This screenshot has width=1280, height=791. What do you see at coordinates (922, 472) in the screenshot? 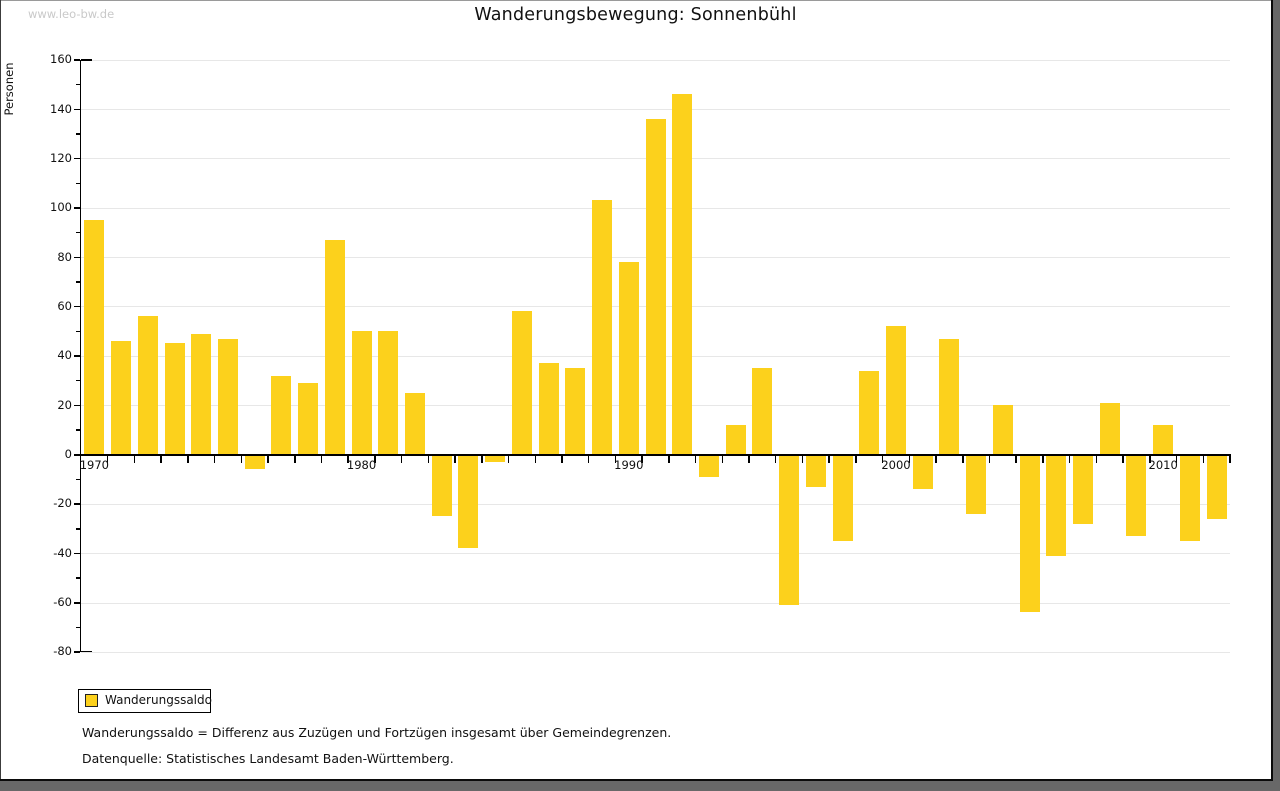
I see `bar-2001` at bounding box center [922, 472].